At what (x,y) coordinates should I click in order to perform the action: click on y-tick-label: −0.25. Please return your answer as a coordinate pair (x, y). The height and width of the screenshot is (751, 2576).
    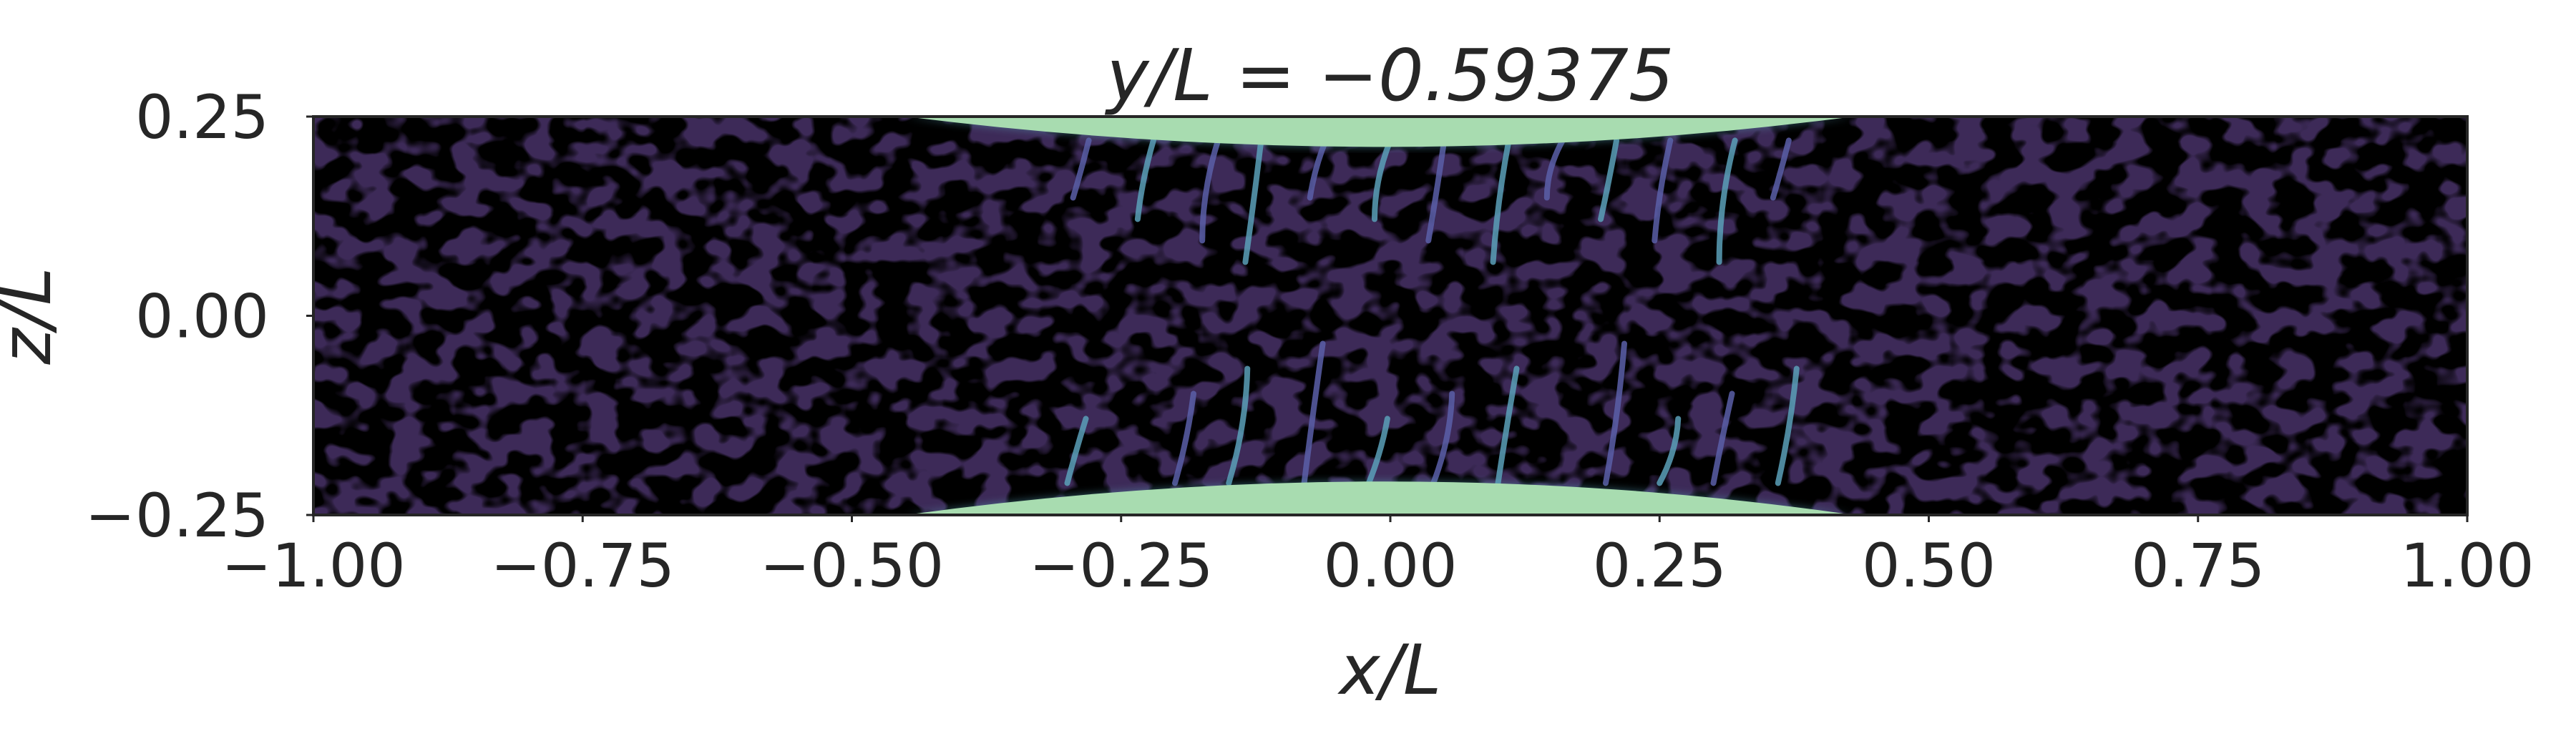
    Looking at the image, I should click on (177, 516).